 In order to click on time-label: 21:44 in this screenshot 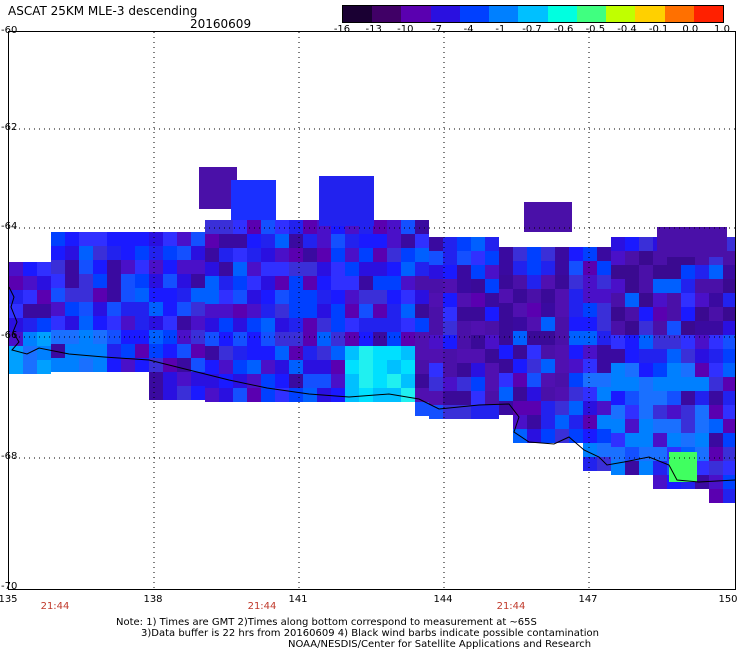, I will do `click(511, 606)`.